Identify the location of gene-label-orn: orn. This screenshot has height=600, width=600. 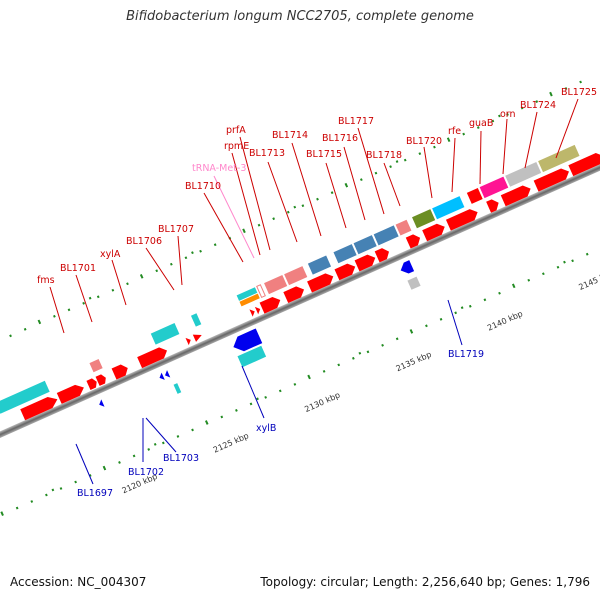
(508, 114).